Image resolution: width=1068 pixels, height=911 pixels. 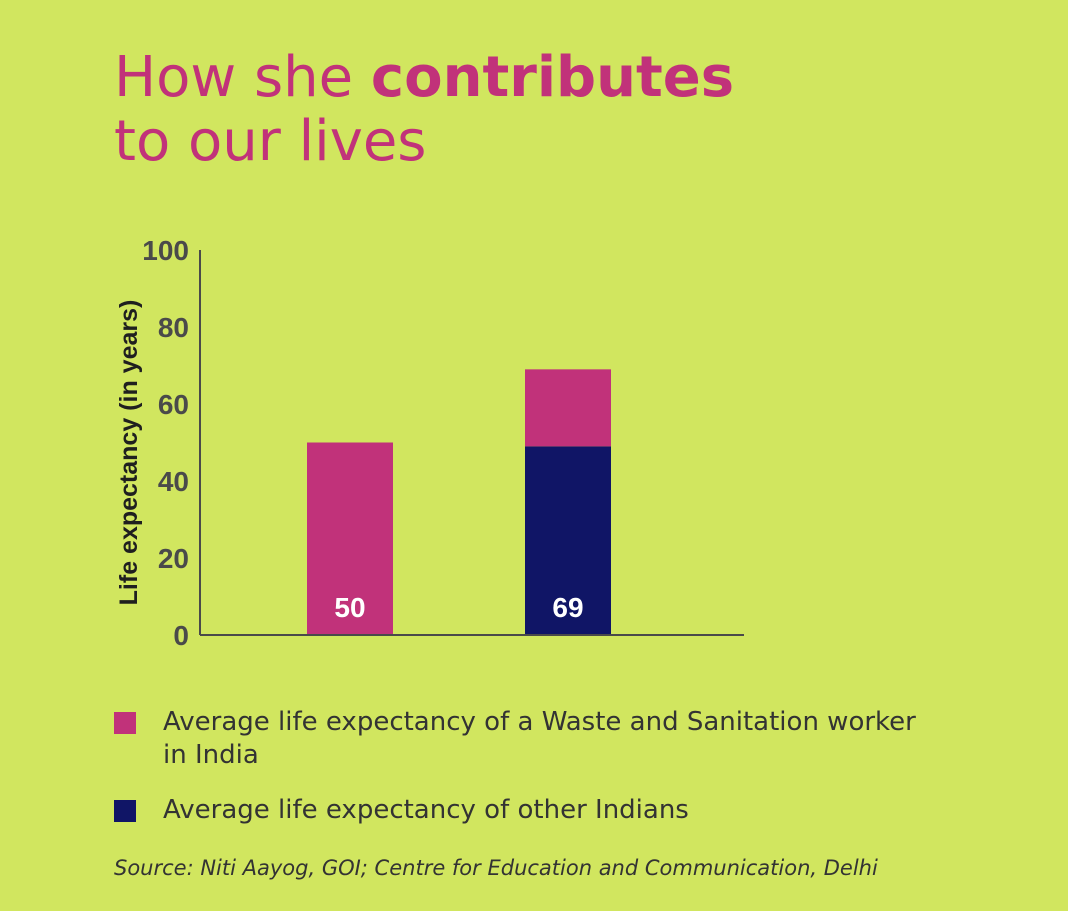 I want to click on y-tick-label: 80, so click(x=173, y=327).